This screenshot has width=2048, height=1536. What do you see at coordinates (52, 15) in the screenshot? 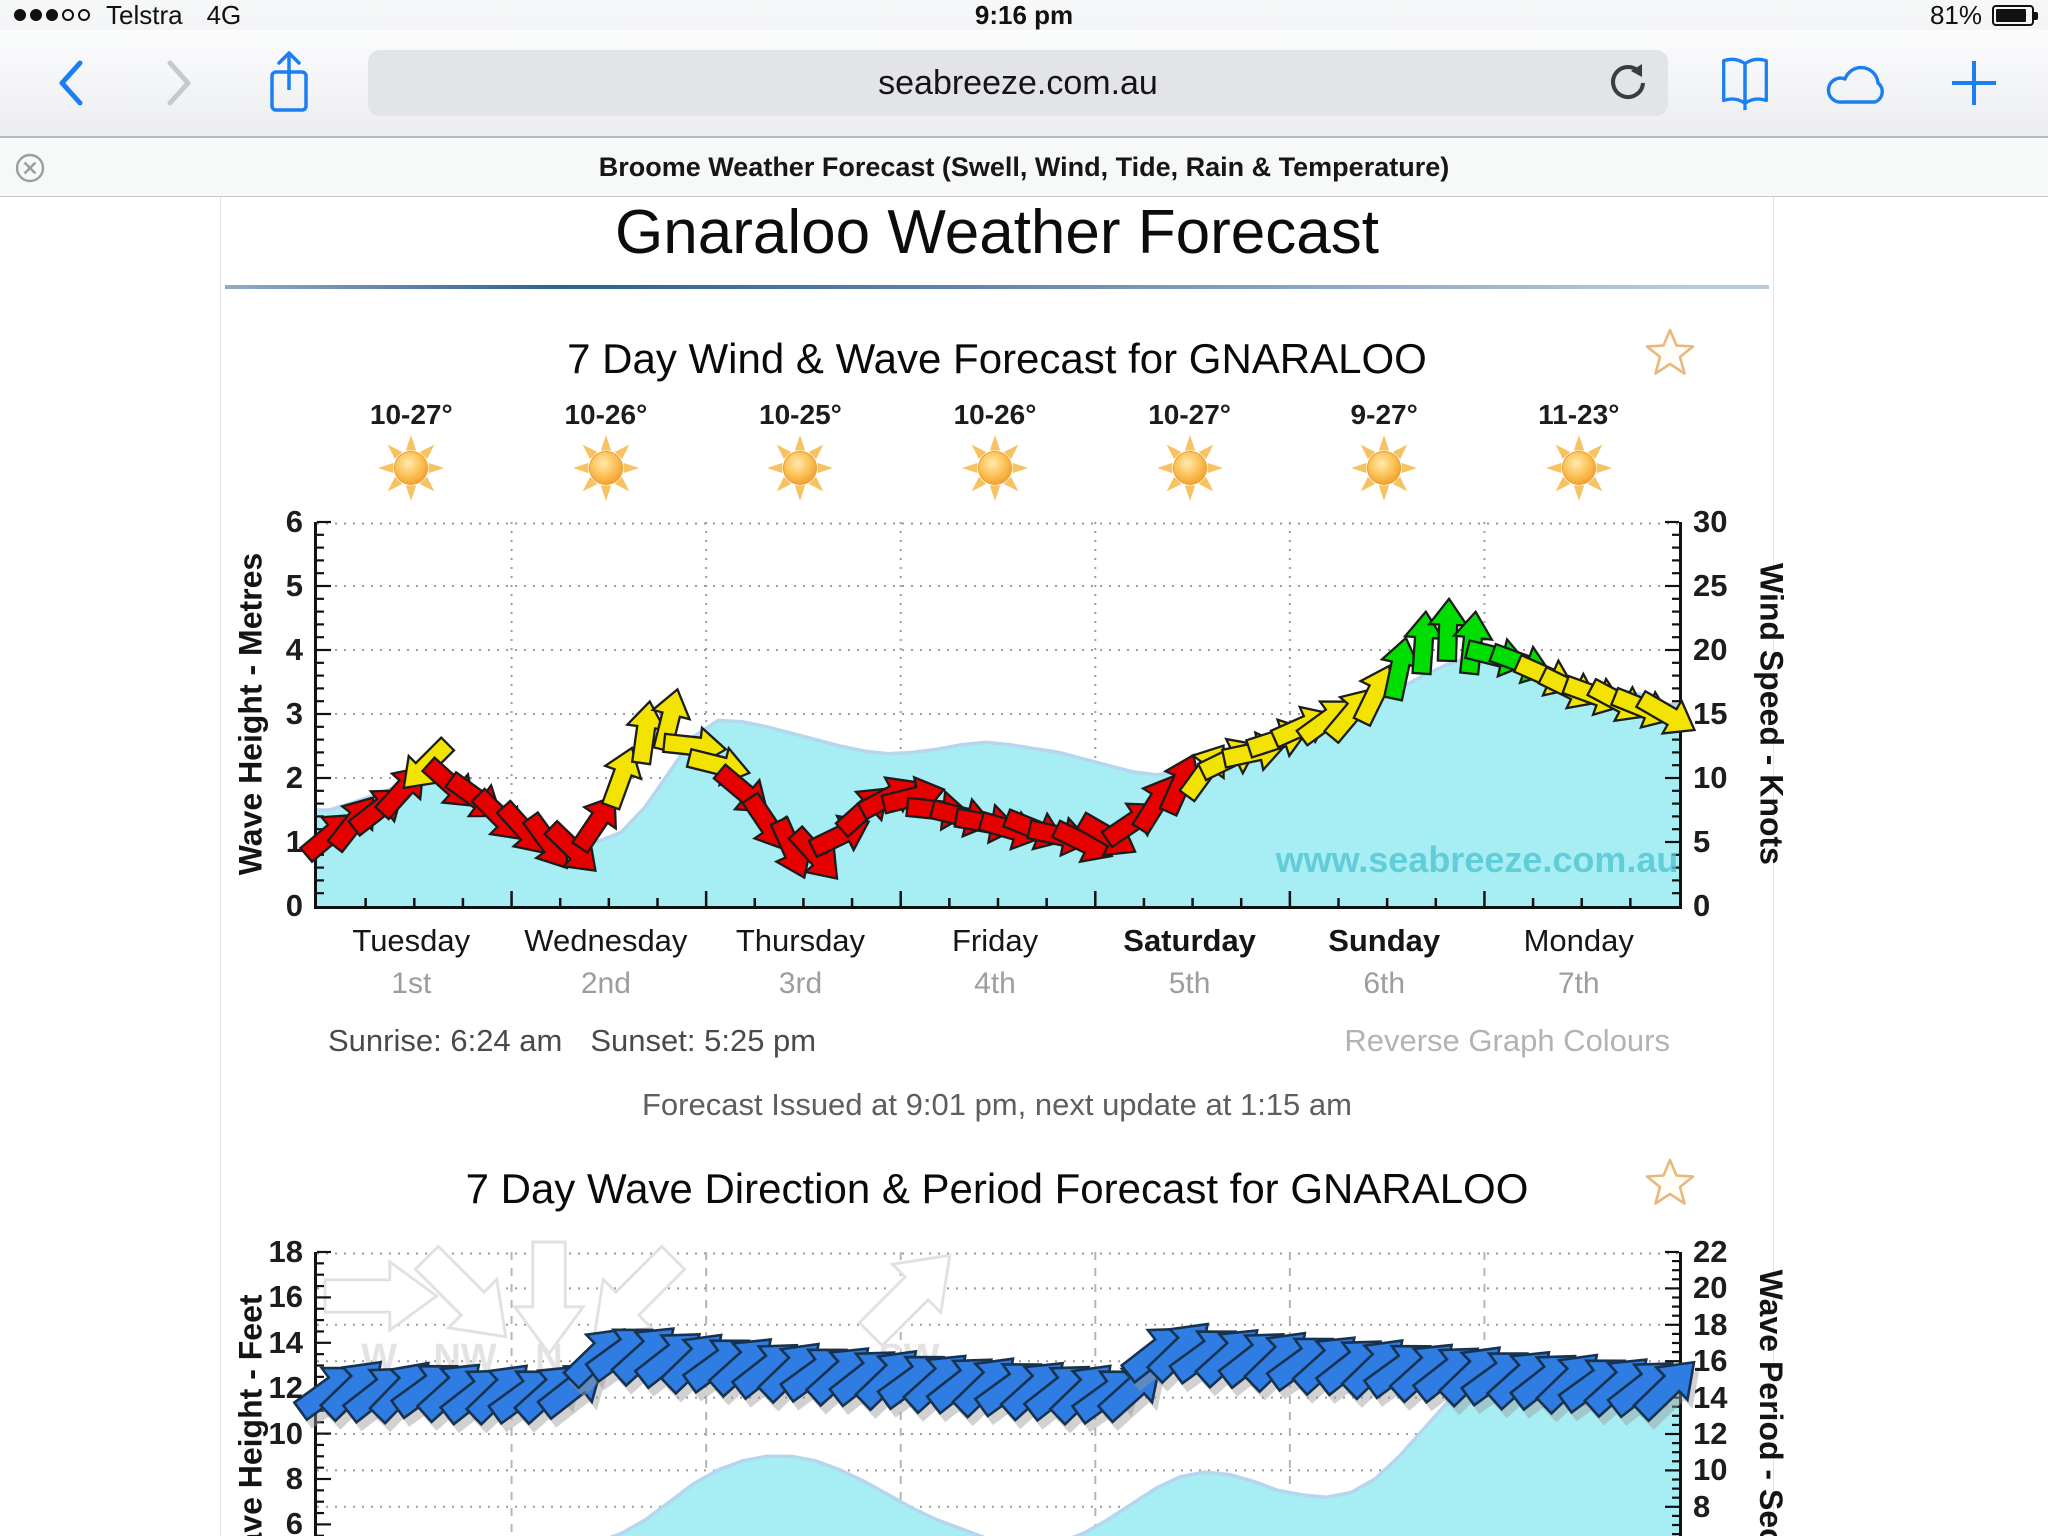
I see `signal-strength-icon` at bounding box center [52, 15].